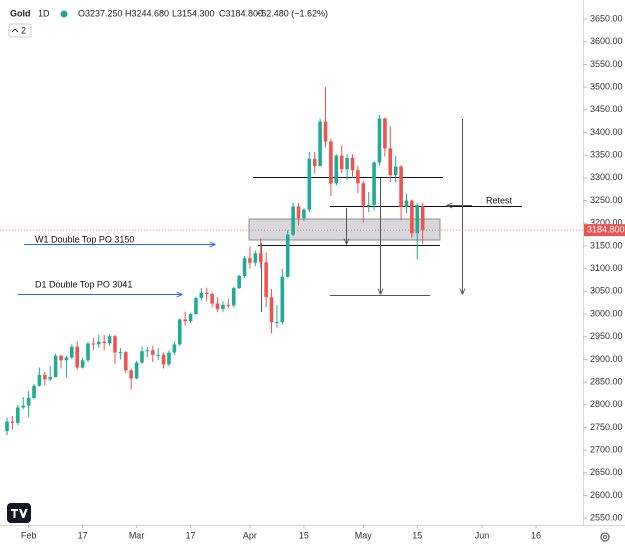 The image size is (625, 551). Describe the element at coordinates (606, 336) in the screenshot. I see `y-tick-label: 2950.00` at that location.